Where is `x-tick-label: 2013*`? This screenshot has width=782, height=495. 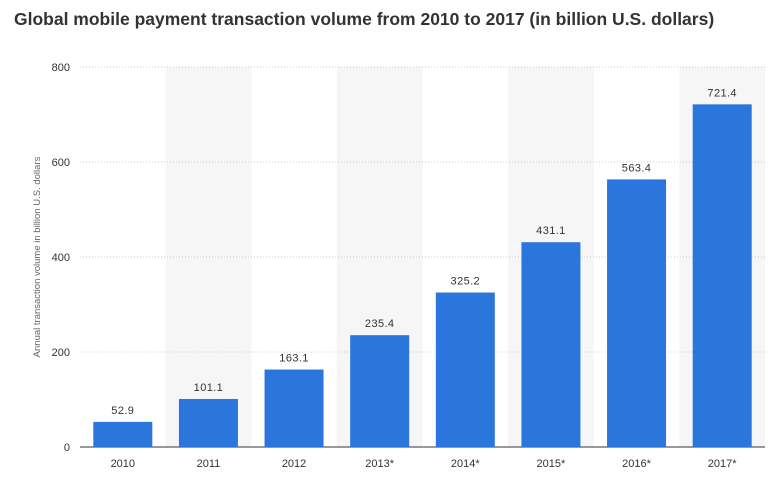
x-tick-label: 2013* is located at coordinates (379, 464).